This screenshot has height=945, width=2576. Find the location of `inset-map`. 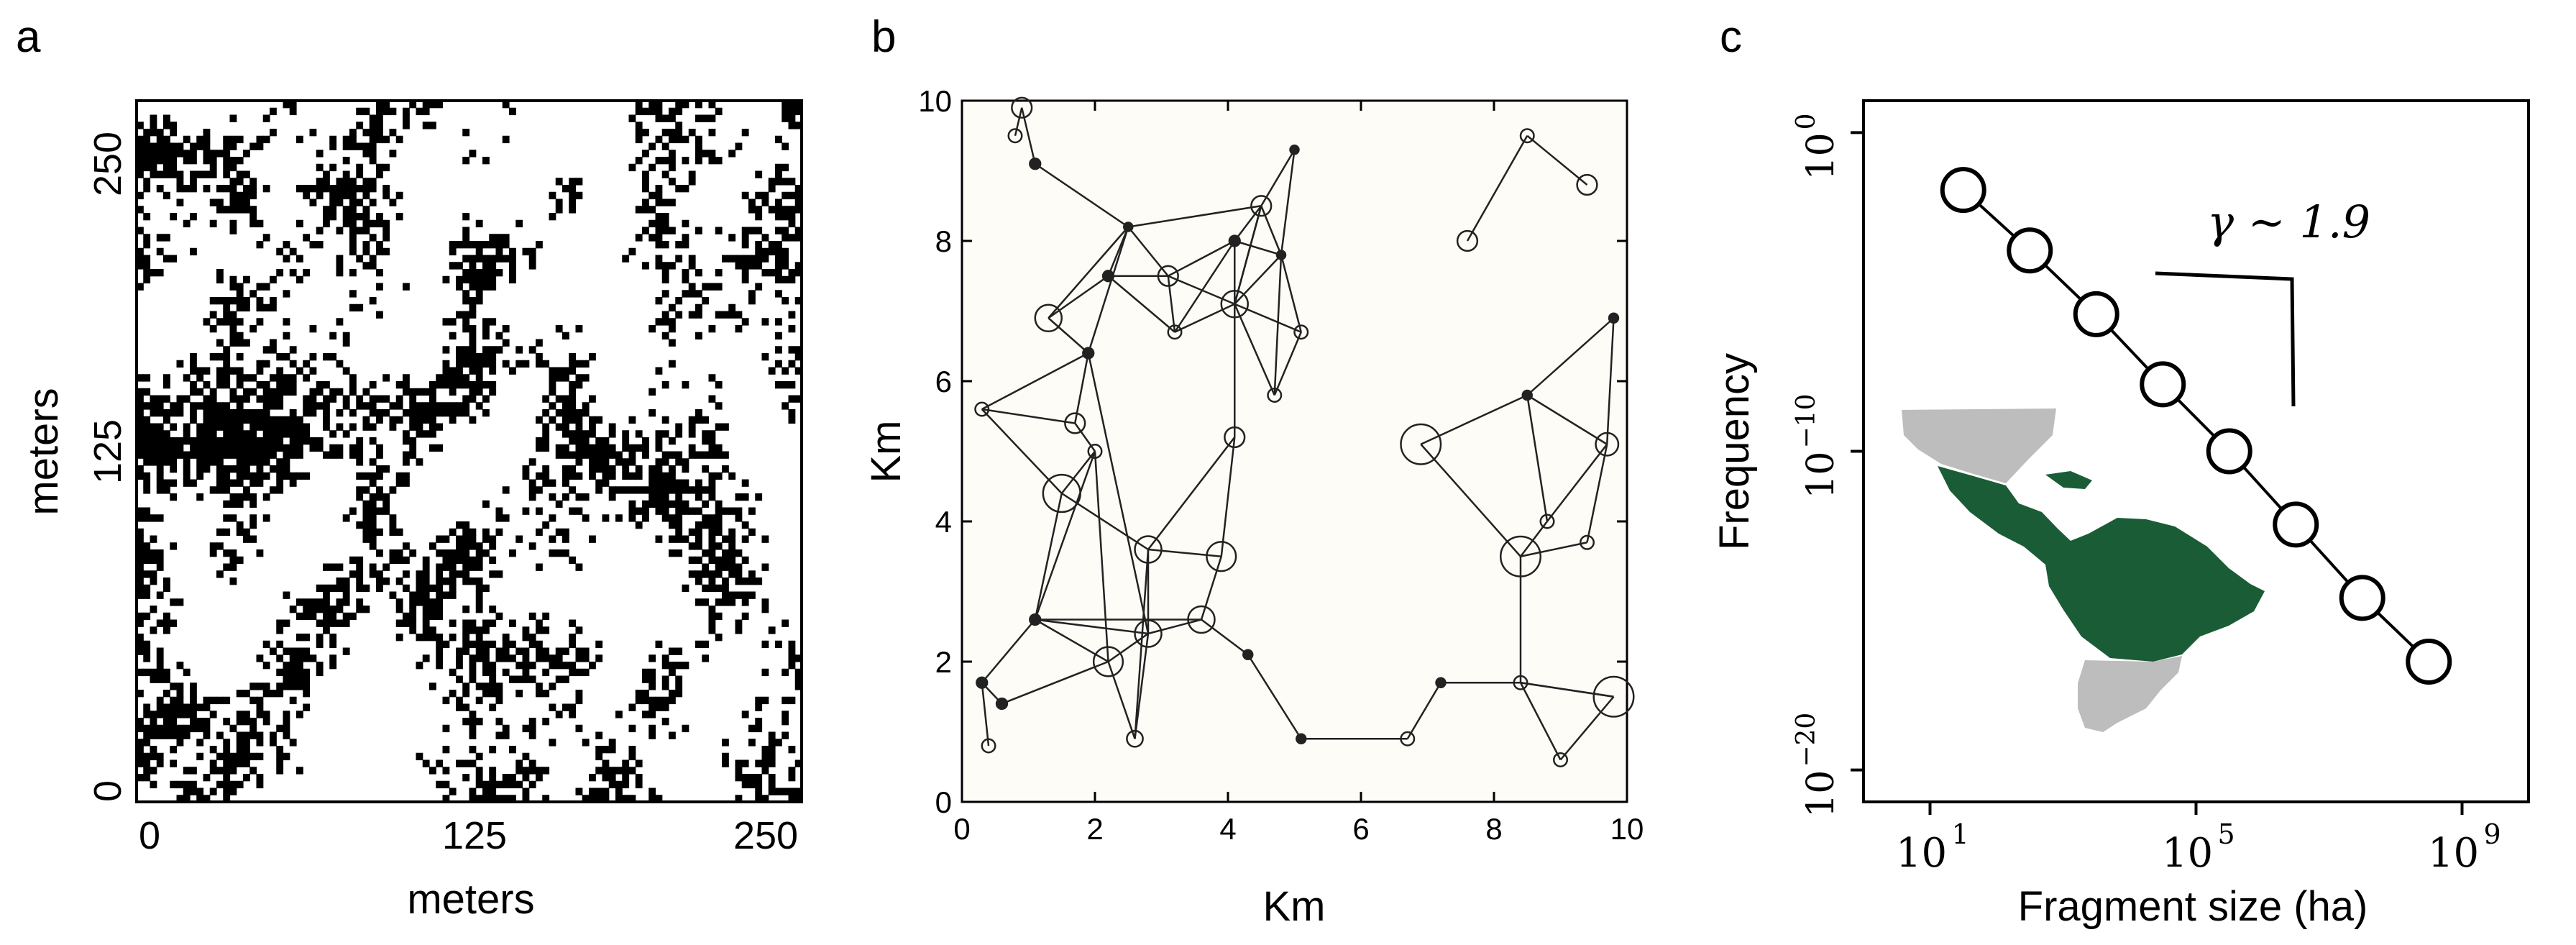

inset-map is located at coordinates (2083, 570).